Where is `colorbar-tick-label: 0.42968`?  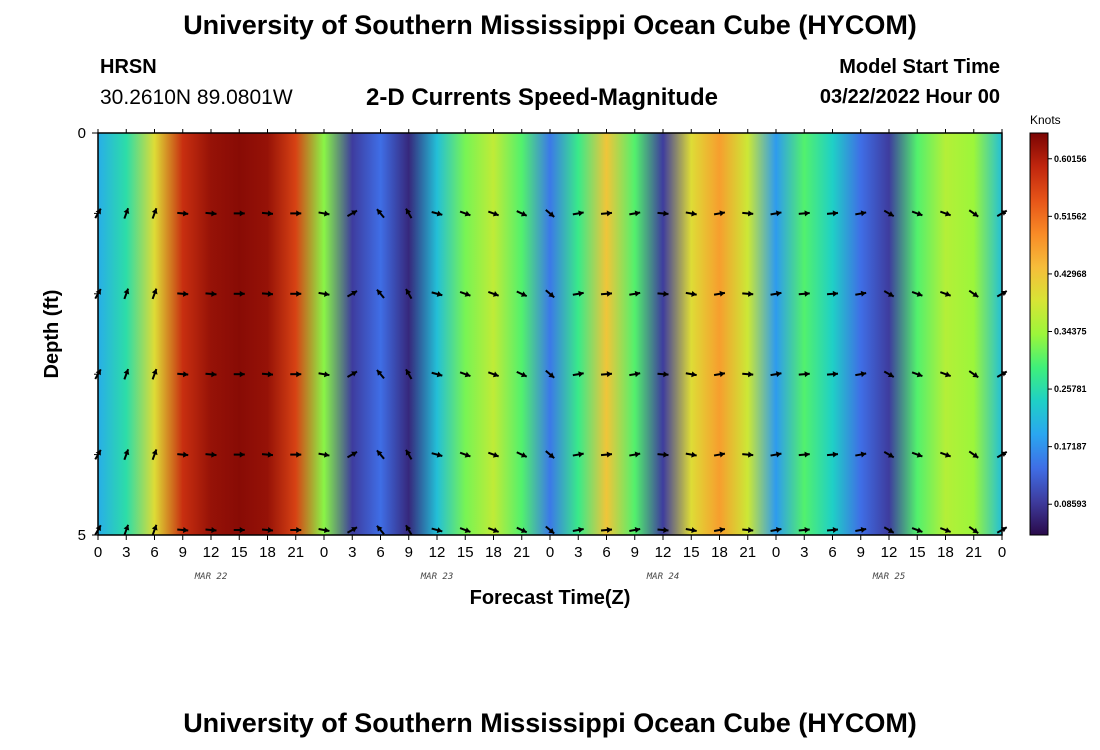 colorbar-tick-label: 0.42968 is located at coordinates (1070, 274).